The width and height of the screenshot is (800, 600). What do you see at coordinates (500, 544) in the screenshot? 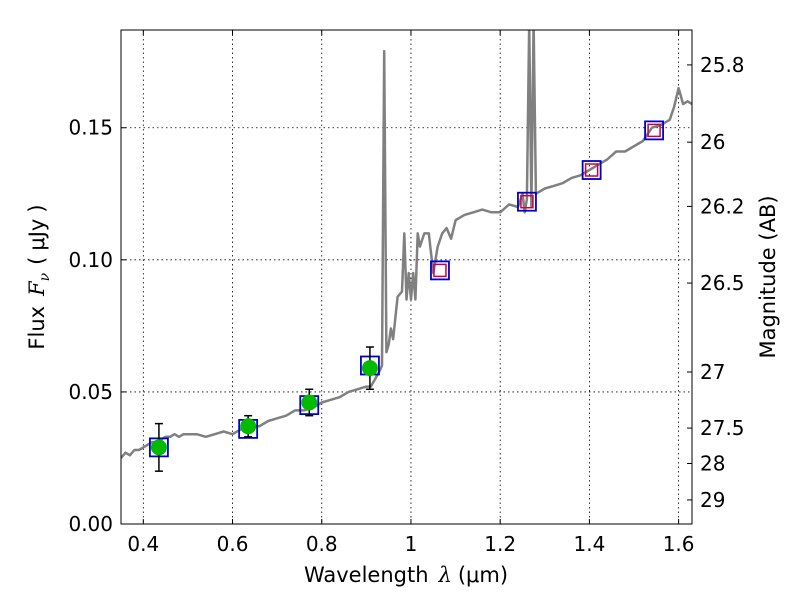
I see `x-tick-label: 1.2` at bounding box center [500, 544].